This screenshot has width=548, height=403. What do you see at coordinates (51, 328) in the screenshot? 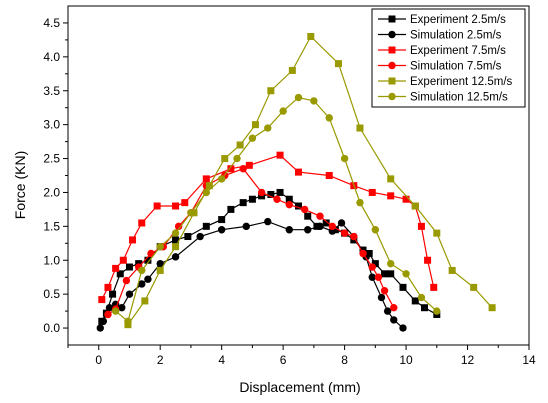
I see `y-tick-label: 0.0` at bounding box center [51, 328].